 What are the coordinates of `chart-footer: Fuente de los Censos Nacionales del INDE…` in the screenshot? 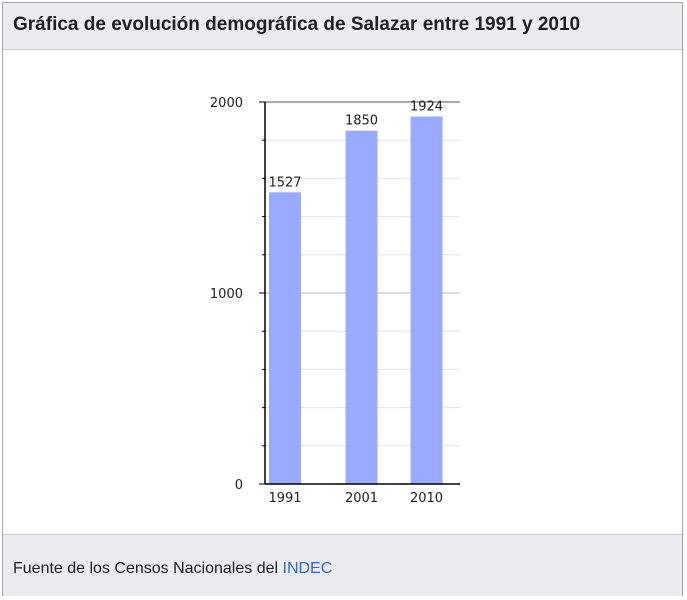 It's located at (342, 565).